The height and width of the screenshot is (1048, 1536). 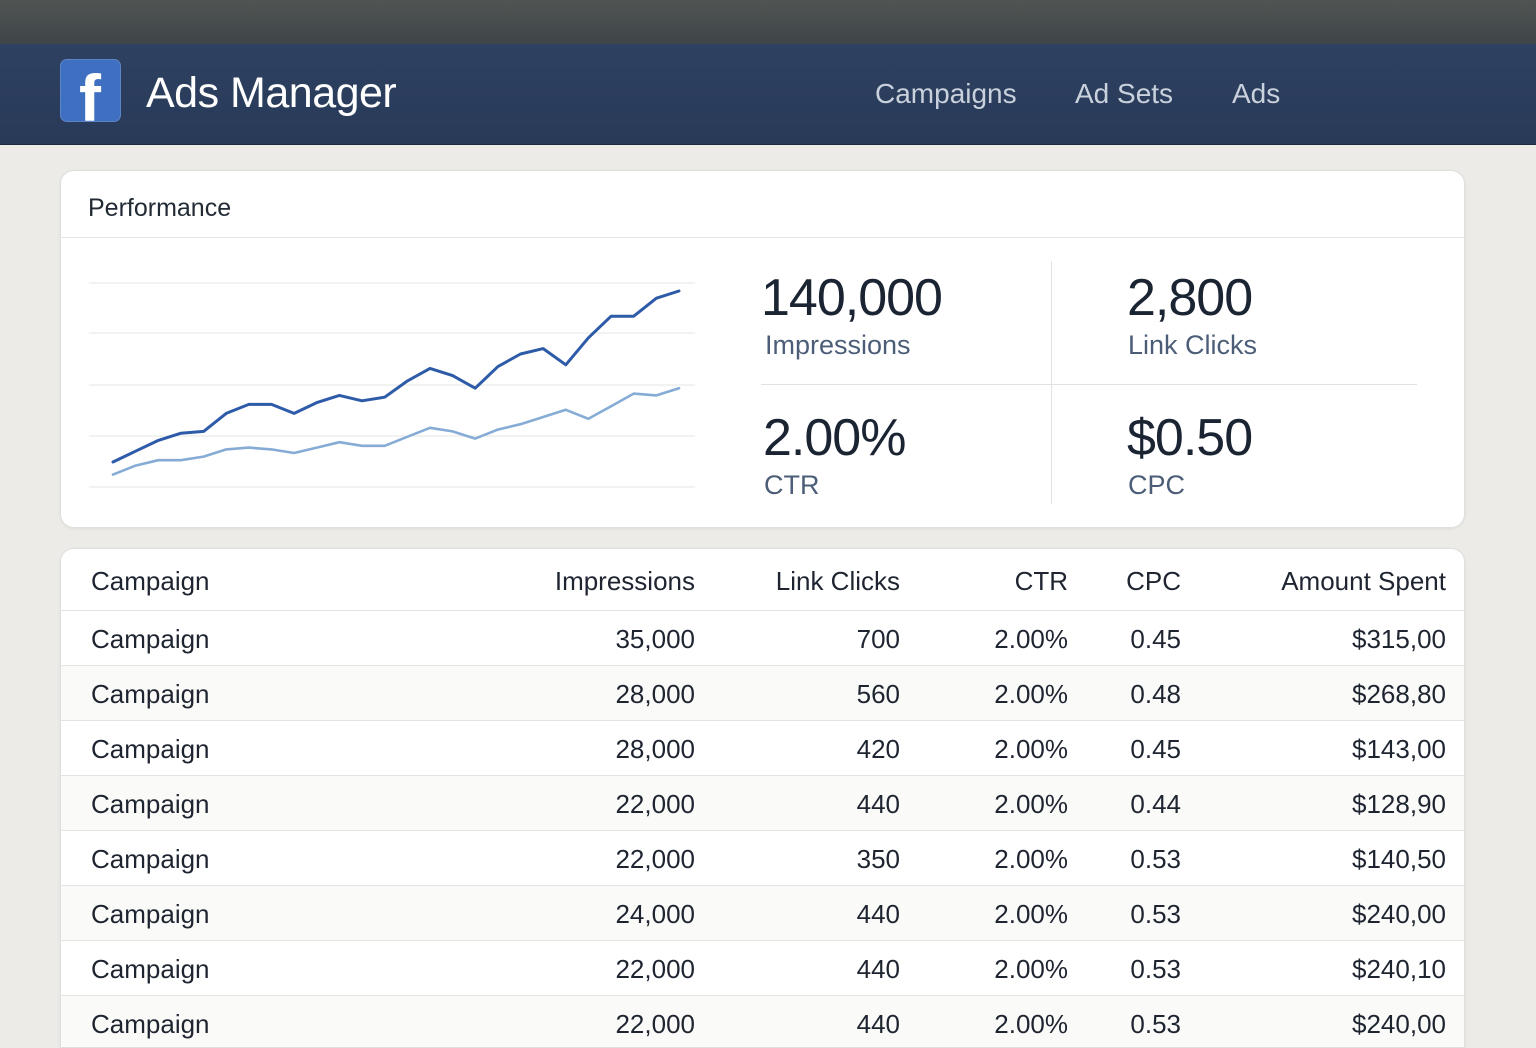 What do you see at coordinates (1153, 581) in the screenshot?
I see `column-header-cpc: CPC` at bounding box center [1153, 581].